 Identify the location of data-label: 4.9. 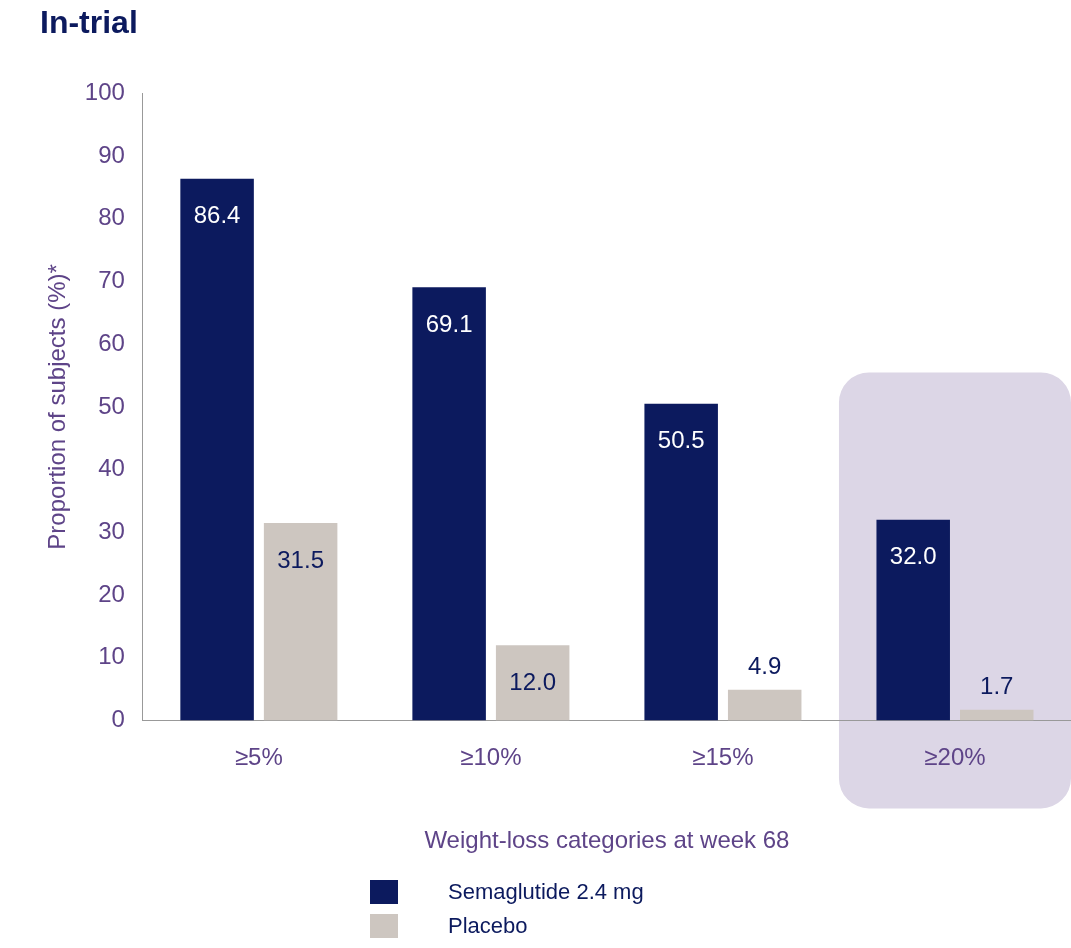
(765, 666).